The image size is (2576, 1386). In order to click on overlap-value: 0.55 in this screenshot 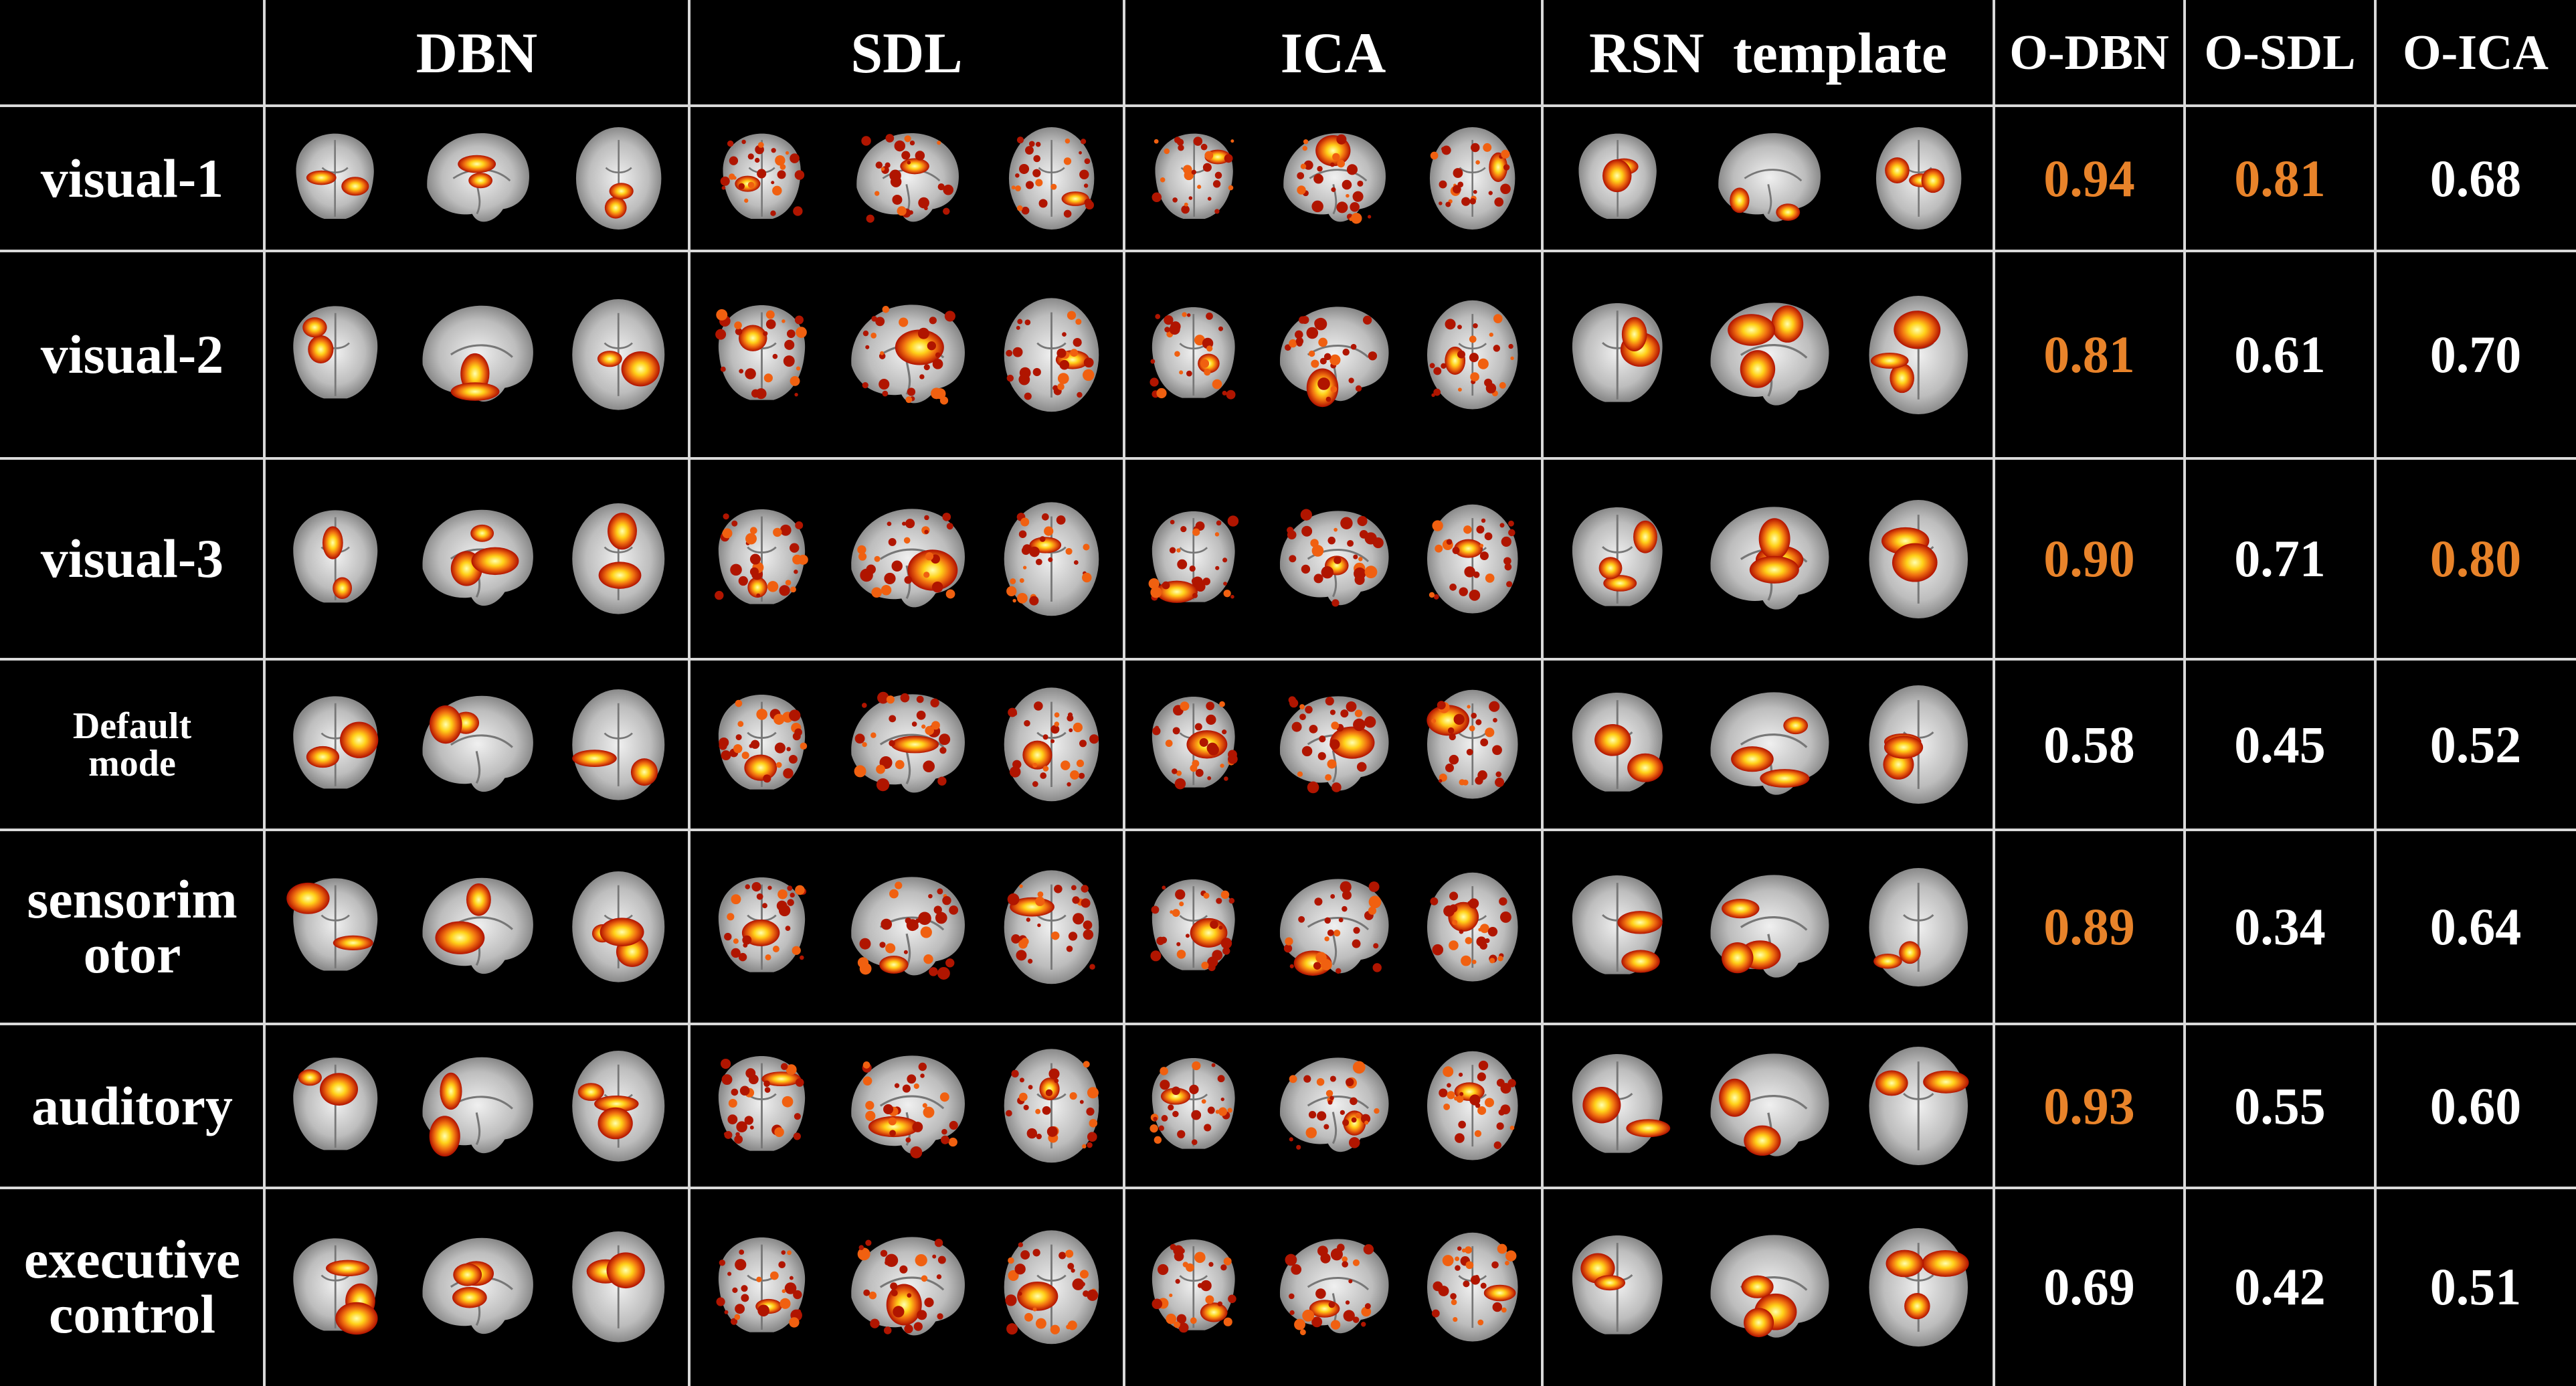, I will do `click(2280, 1105)`.